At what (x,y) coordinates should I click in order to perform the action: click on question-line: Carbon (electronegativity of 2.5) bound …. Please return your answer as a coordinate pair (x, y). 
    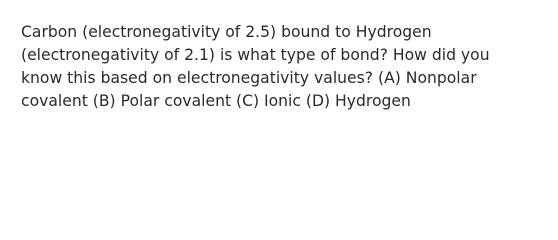
    Looking at the image, I should click on (226, 32).